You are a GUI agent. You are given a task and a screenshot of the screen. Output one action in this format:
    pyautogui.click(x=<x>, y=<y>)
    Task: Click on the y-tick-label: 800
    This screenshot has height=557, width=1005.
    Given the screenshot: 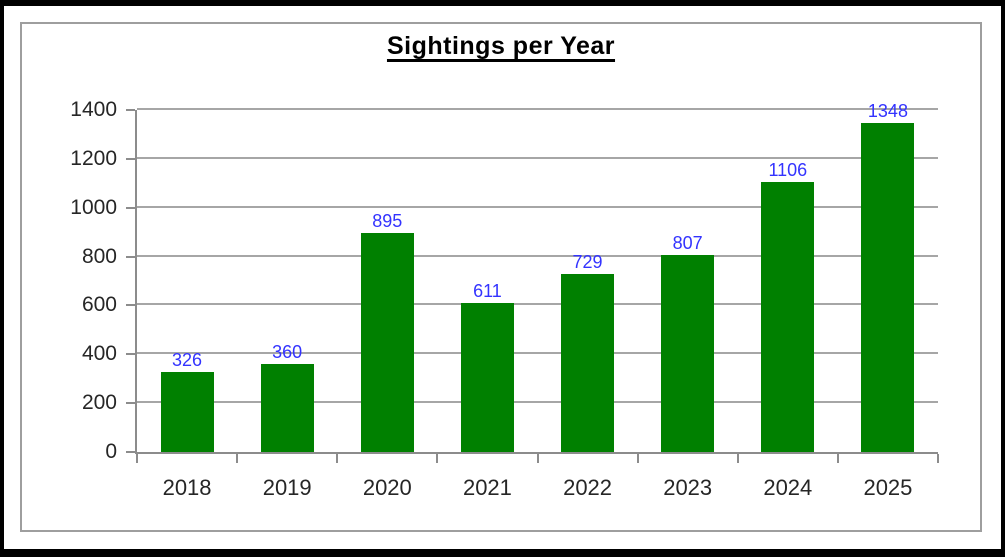 What is the action you would take?
    pyautogui.click(x=99, y=256)
    